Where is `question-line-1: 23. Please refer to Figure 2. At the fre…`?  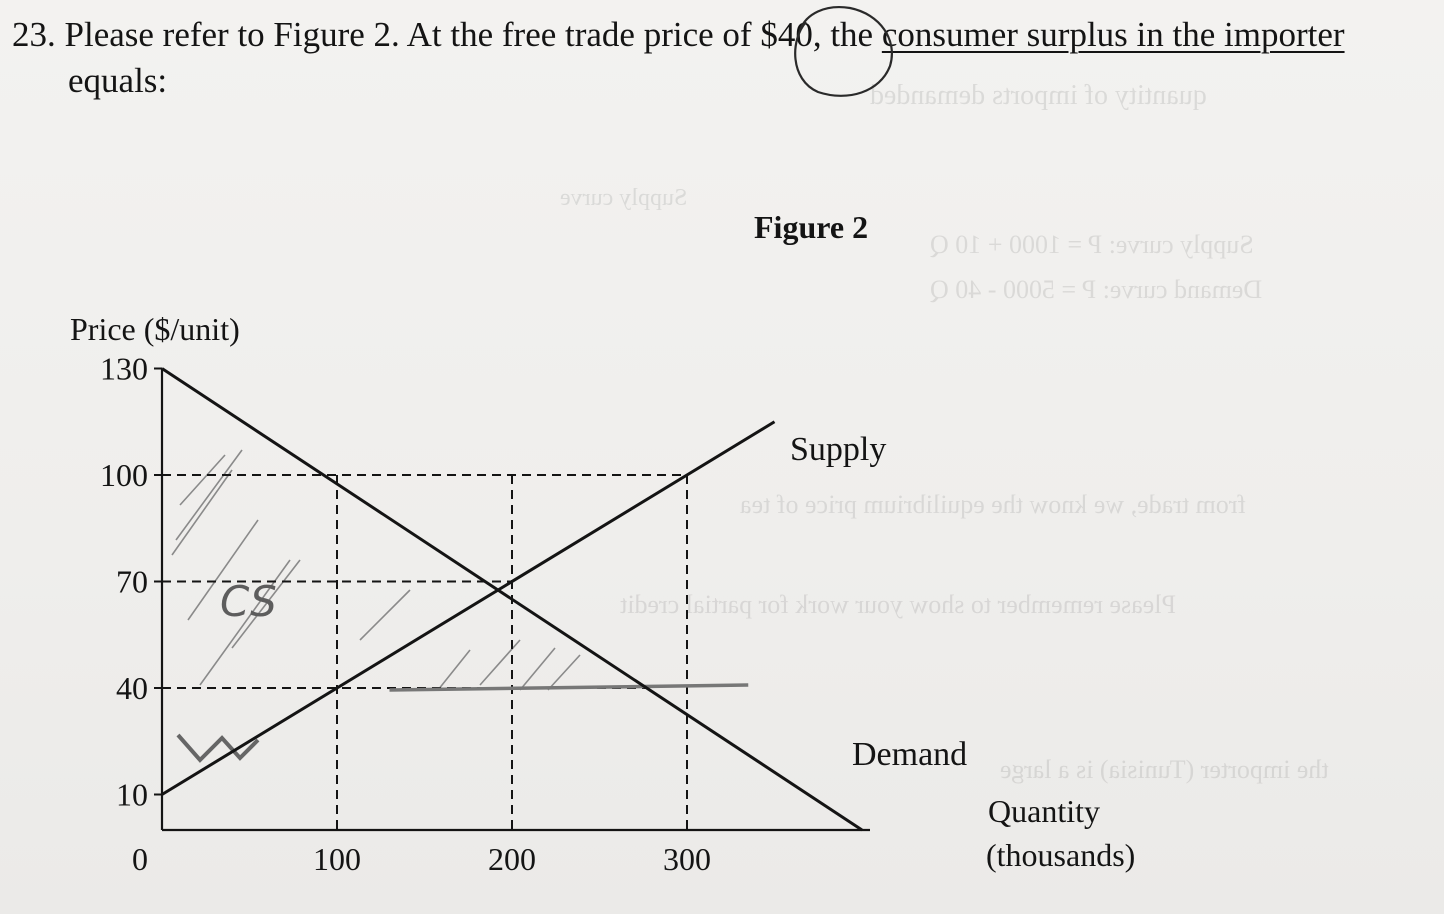 question-line-1: 23. Please refer to Figure 2. At the fre… is located at coordinates (724, 35).